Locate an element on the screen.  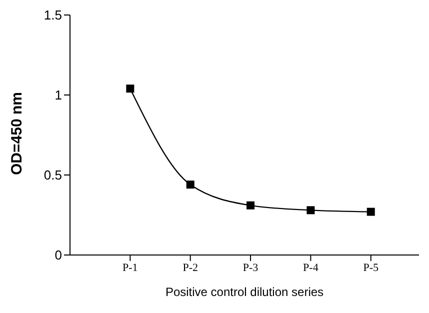
x-tick-label: P-5 is located at coordinates (371, 268).